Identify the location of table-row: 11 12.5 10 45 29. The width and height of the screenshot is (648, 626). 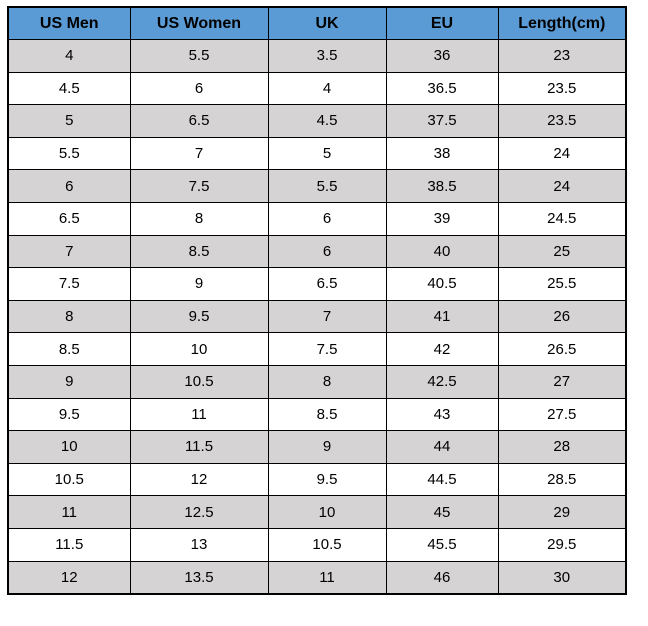
(317, 512).